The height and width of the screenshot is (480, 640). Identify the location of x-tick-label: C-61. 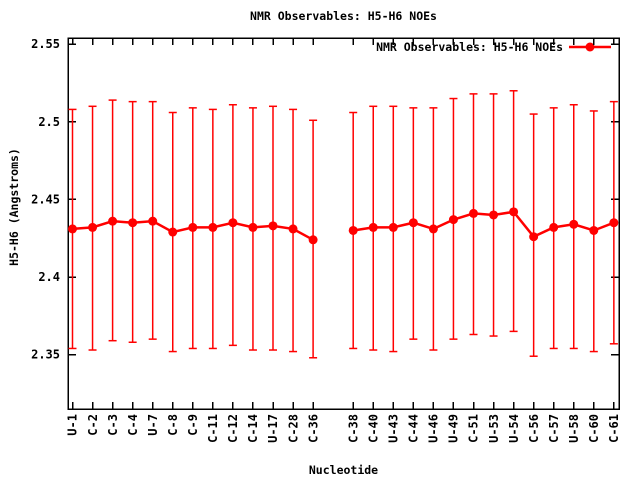
(614, 428).